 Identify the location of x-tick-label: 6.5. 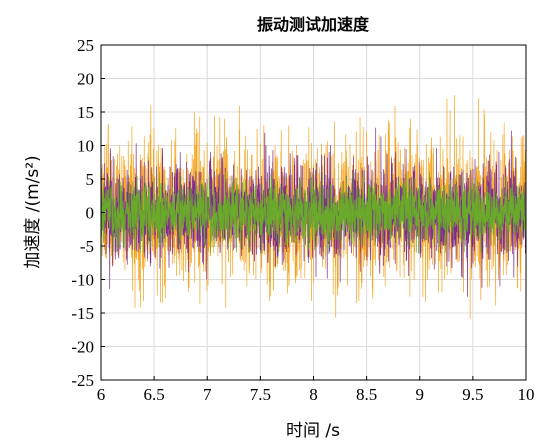
(154, 394).